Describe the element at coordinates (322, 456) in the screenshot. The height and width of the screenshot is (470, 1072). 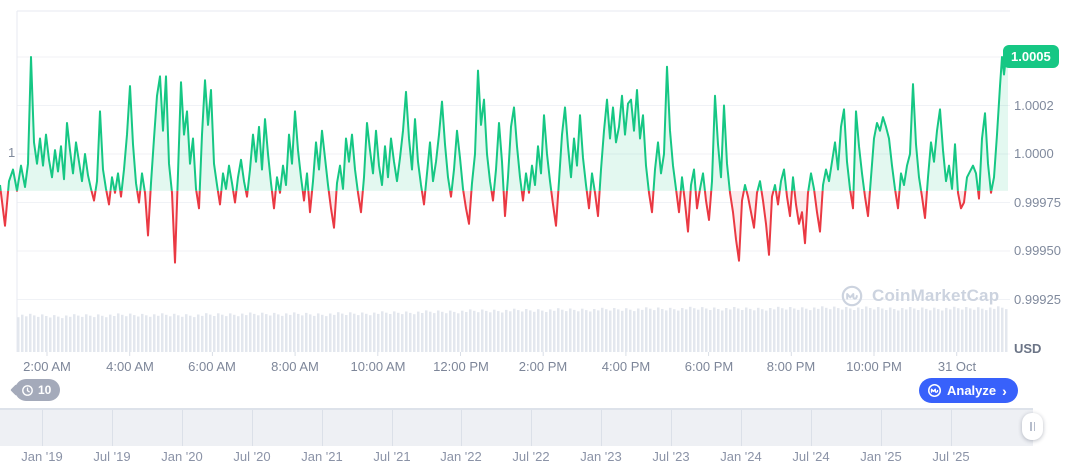
I see `slider-date-label: Jan '21` at that location.